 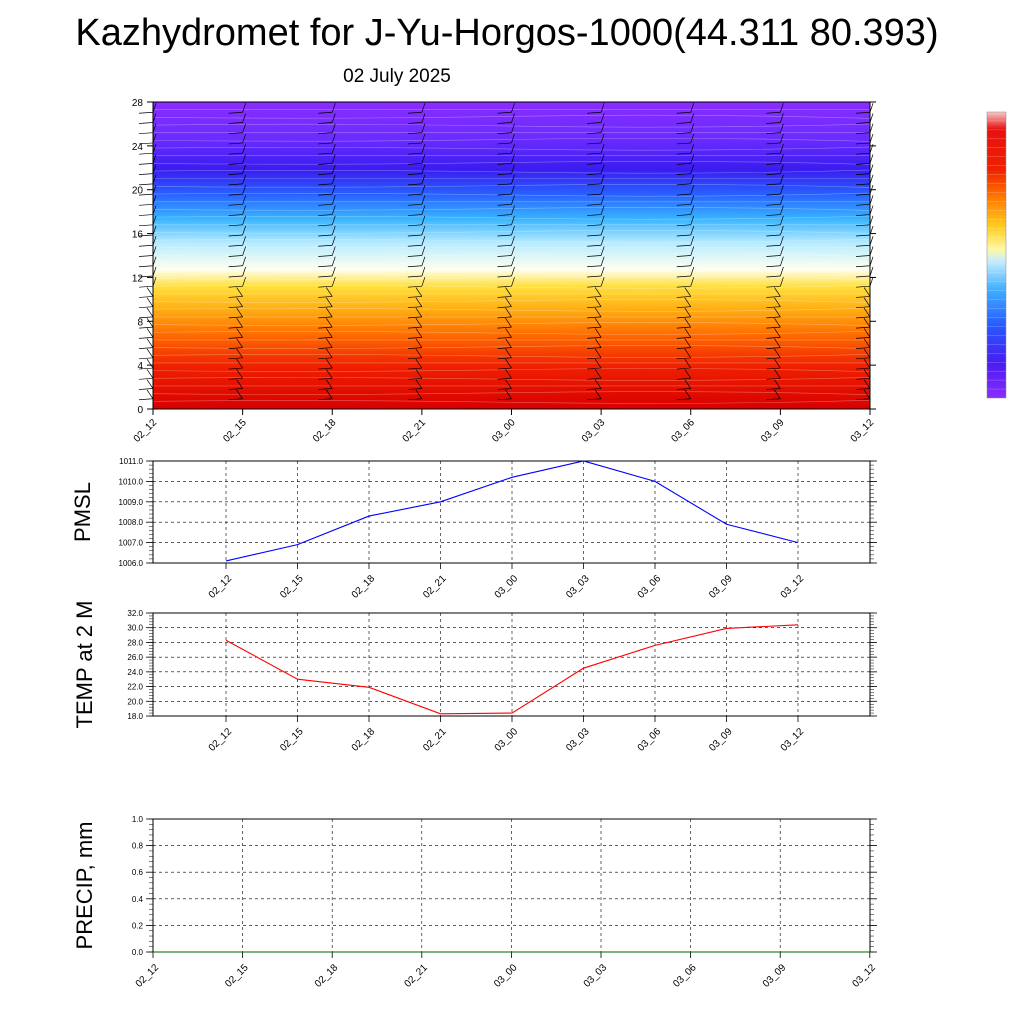 I want to click on y-tick-label: 20, so click(x=138, y=191).